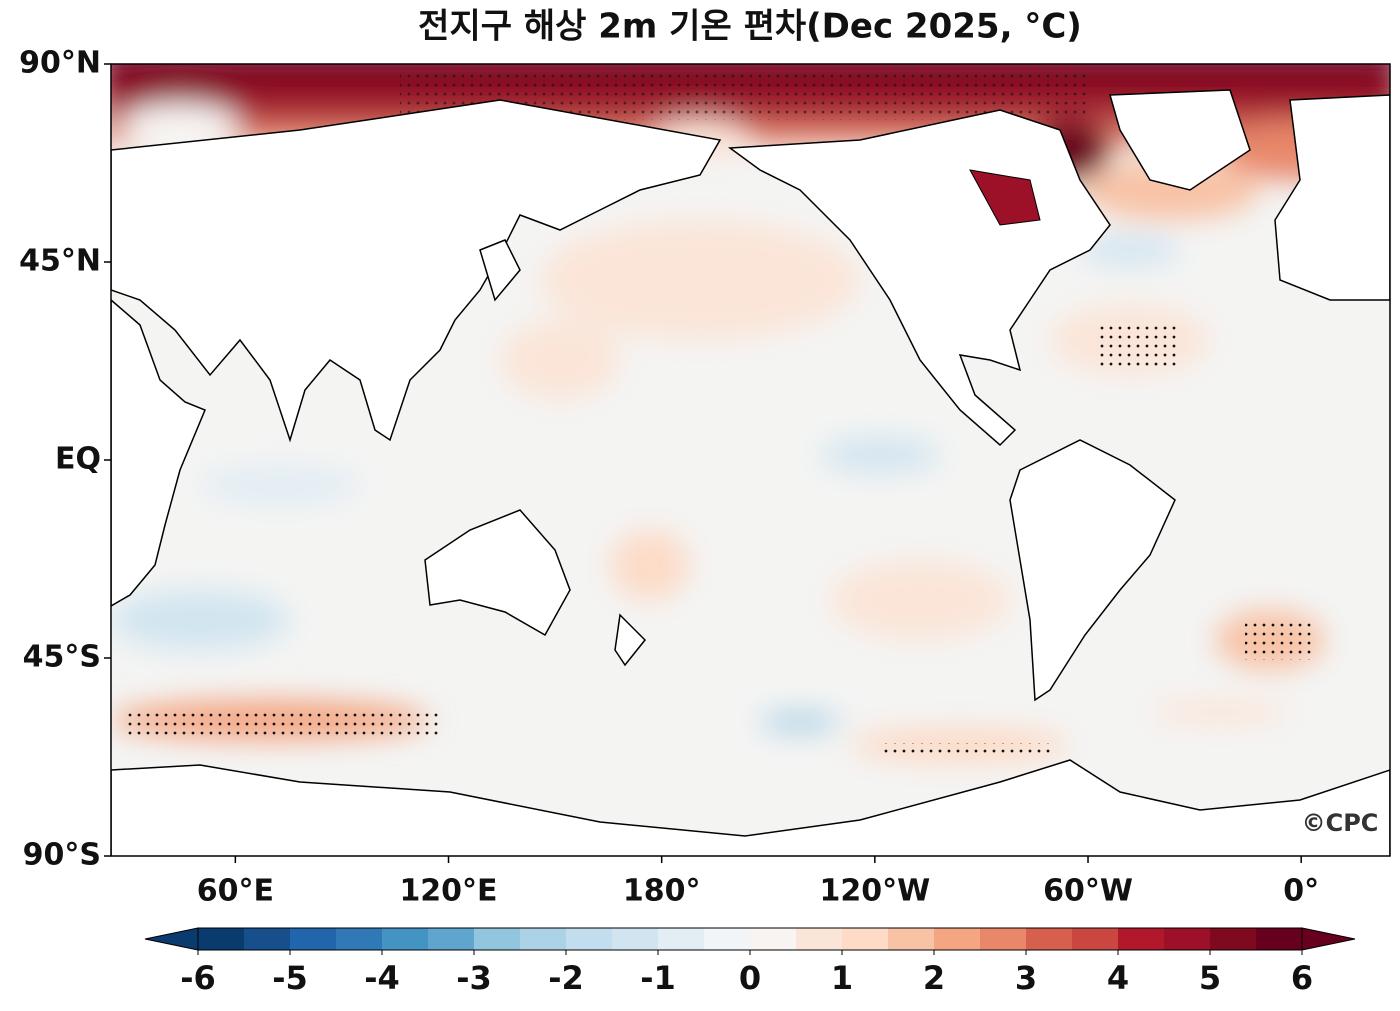 This screenshot has height=1011, width=1400. What do you see at coordinates (1340, 823) in the screenshot?
I see `credit: ©CPC` at bounding box center [1340, 823].